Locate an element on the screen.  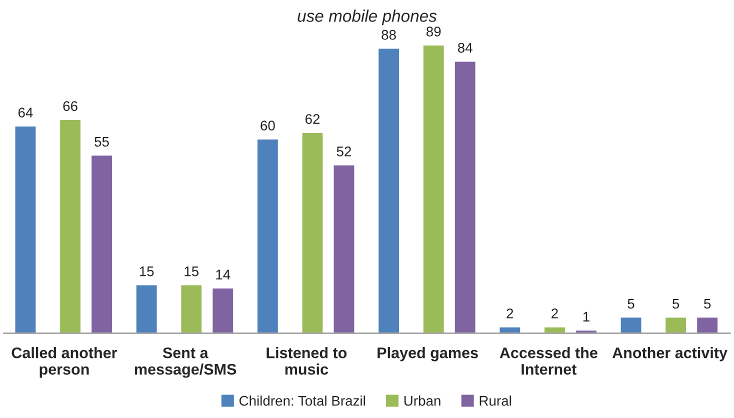
data-label: 1 is located at coordinates (586, 317).